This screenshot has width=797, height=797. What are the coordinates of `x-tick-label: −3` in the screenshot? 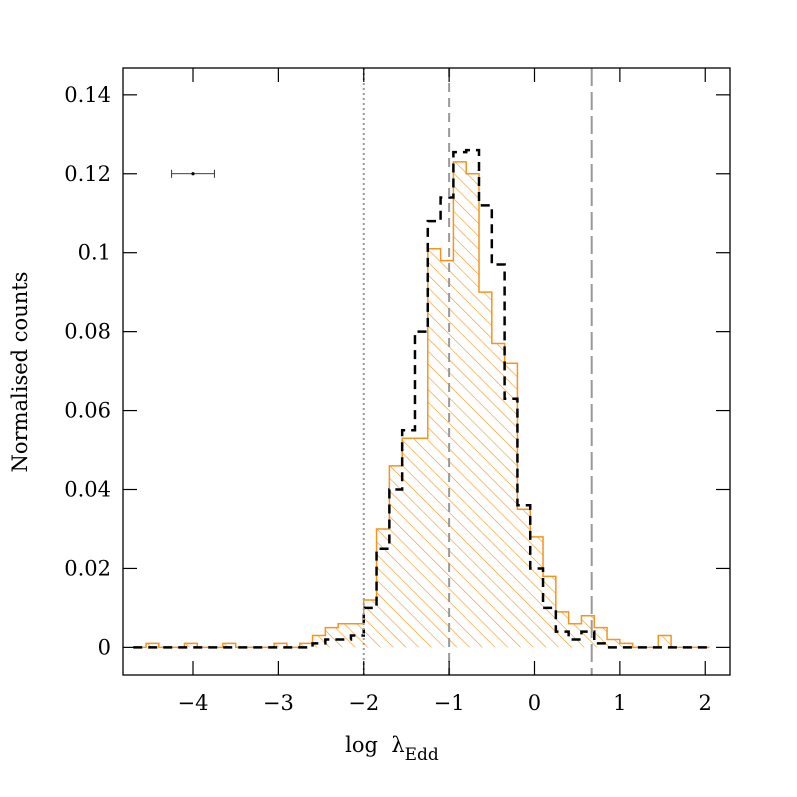 It's located at (278, 703).